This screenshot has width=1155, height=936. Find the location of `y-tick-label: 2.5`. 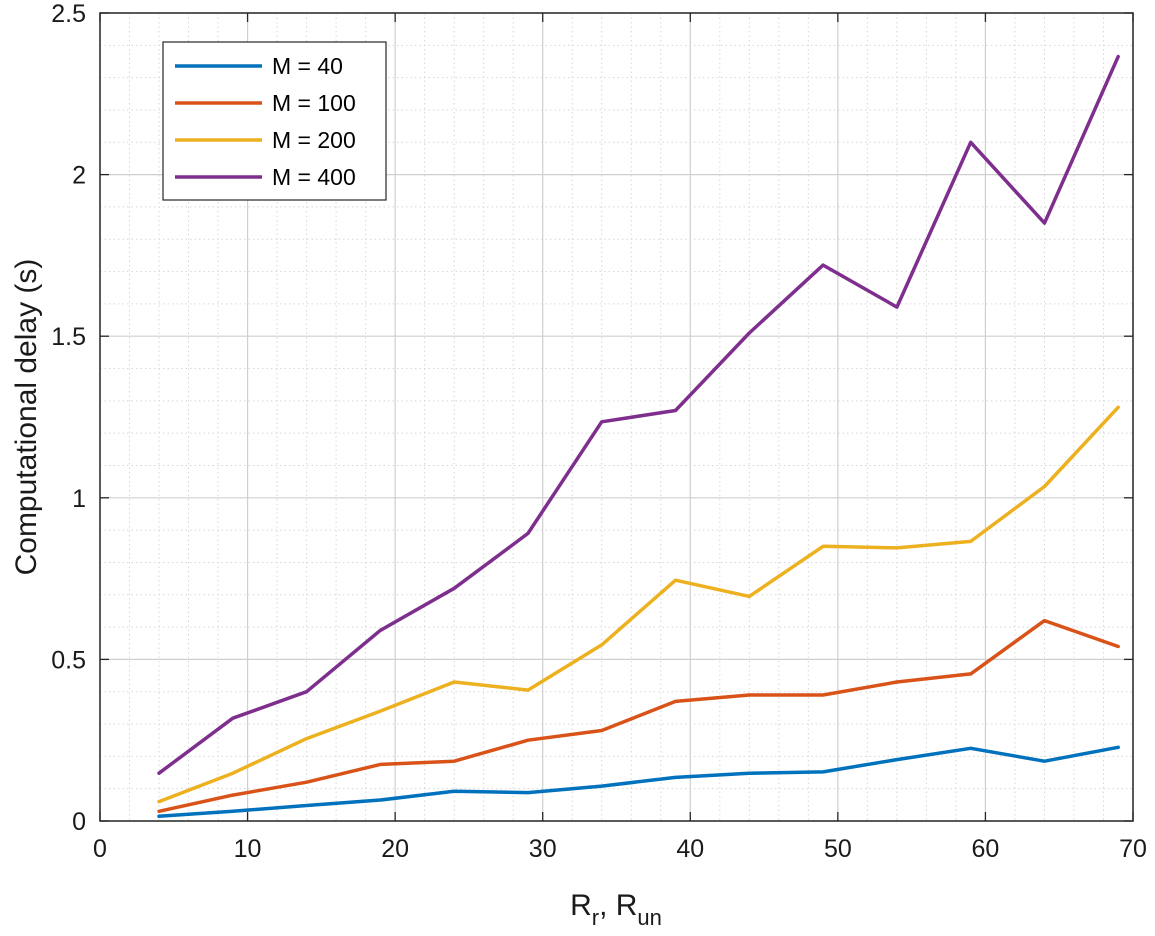

y-tick-label: 2.5 is located at coordinates (68, 14).